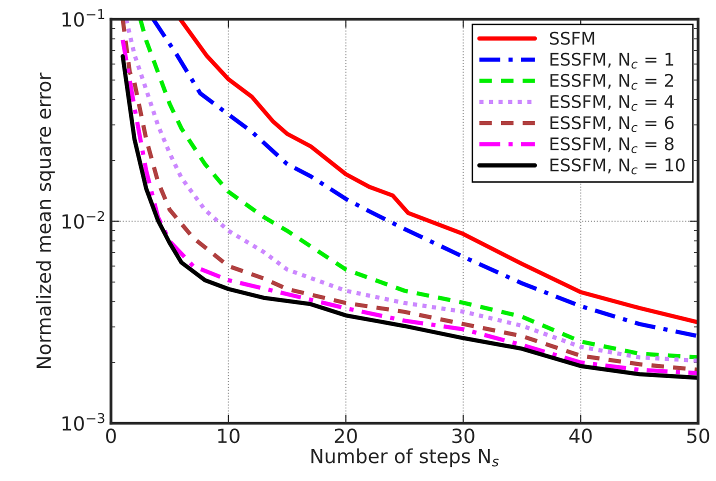 The image size is (716, 481). What do you see at coordinates (612, 102) in the screenshot?
I see `legend-label: ESSFM, N$_{c}$ = 4` at bounding box center [612, 102].